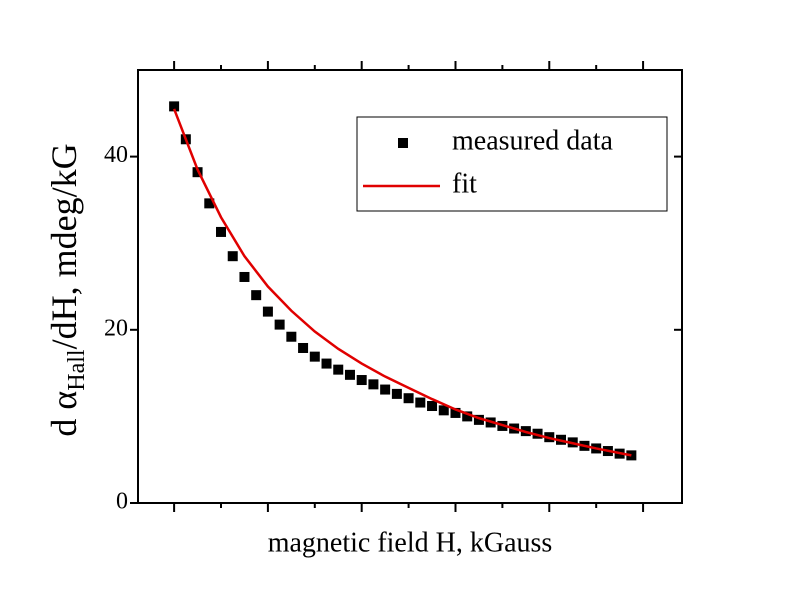 The height and width of the screenshot is (604, 789). What do you see at coordinates (64, 414) in the screenshot?
I see `y-label-main: d α` at bounding box center [64, 414].